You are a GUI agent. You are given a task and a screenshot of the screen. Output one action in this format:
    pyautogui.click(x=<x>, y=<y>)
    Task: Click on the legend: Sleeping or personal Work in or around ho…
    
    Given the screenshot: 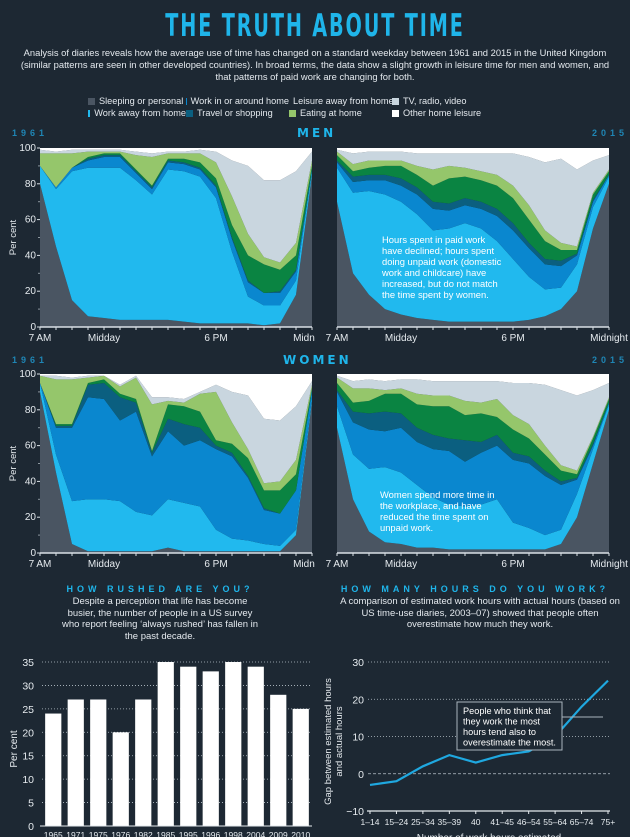 What is the action you would take?
    pyautogui.click(x=323, y=107)
    